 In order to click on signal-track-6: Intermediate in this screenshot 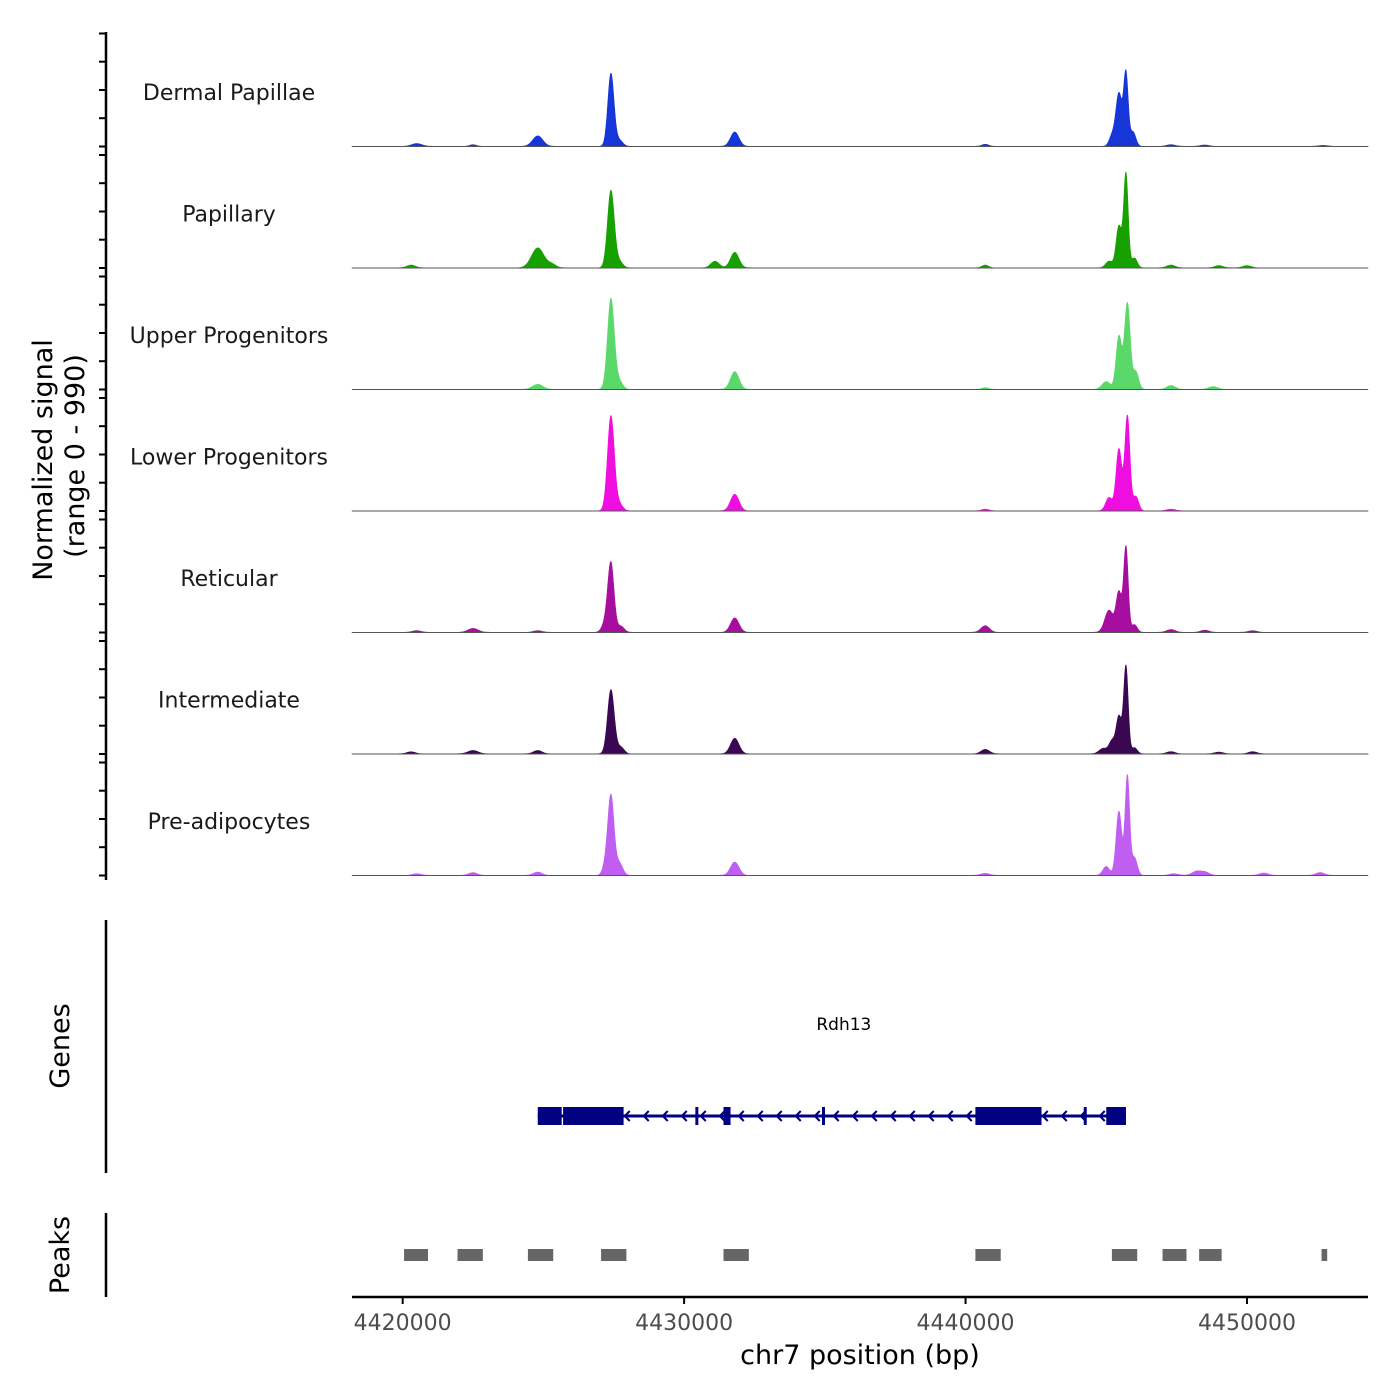, I will do `click(763, 709)`.